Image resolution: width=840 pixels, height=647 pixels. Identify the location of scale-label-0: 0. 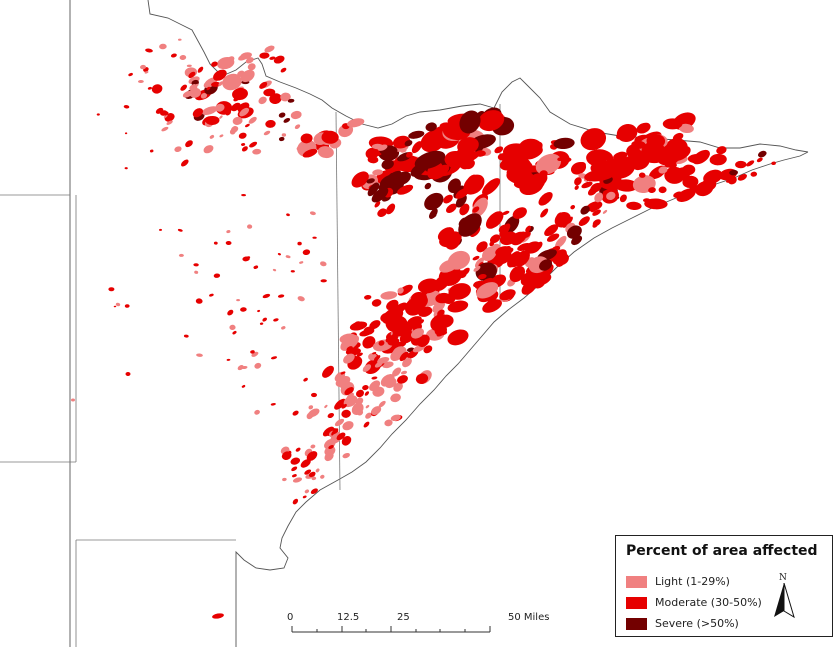
(290, 617).